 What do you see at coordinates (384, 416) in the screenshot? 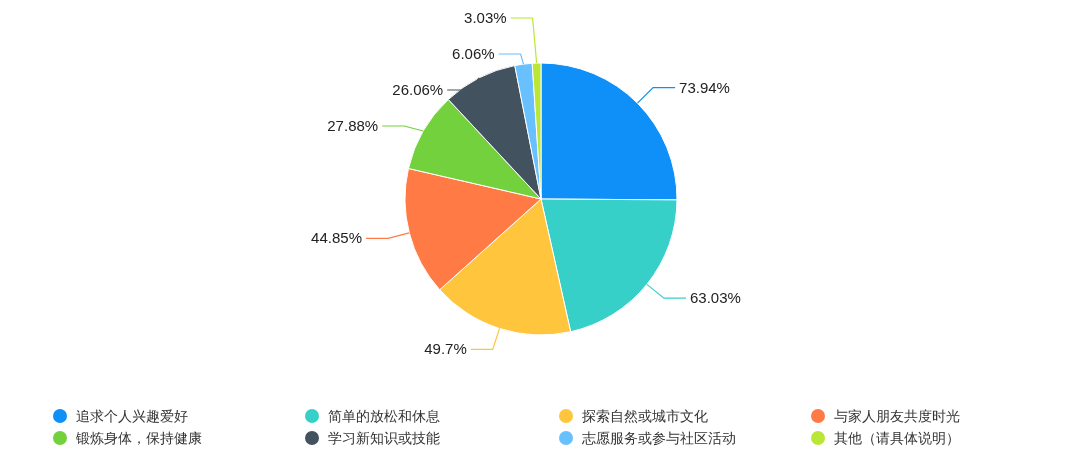
I see `legend-label: 简单的放松和休息` at bounding box center [384, 416].